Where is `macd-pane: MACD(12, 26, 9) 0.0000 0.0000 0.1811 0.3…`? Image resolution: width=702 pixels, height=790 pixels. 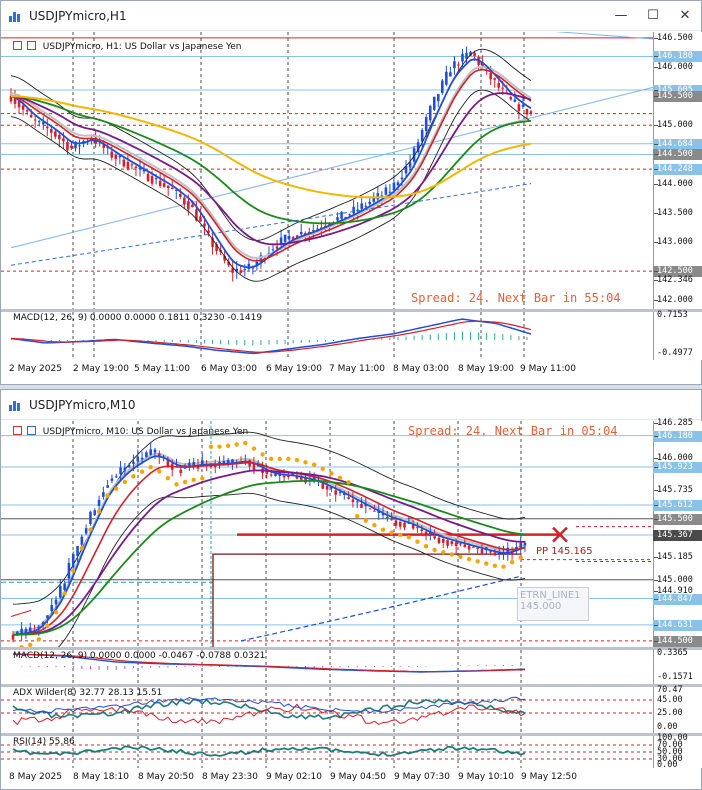 macd-pane: MACD(12, 26, 9) 0.0000 0.0000 0.1811 0.3… is located at coordinates (351, 335).